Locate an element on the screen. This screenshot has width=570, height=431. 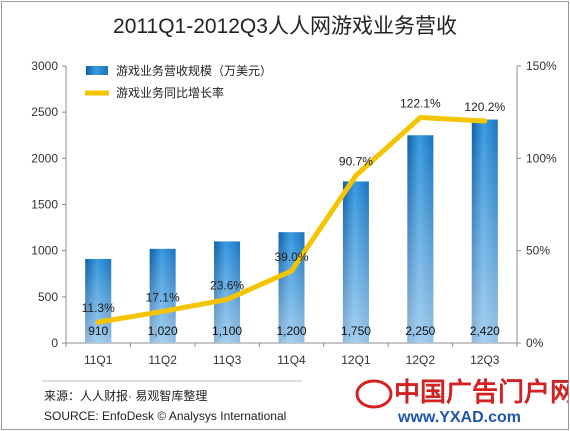
legend-label-growth: 游戏业务同比增长率 is located at coordinates (170, 92).